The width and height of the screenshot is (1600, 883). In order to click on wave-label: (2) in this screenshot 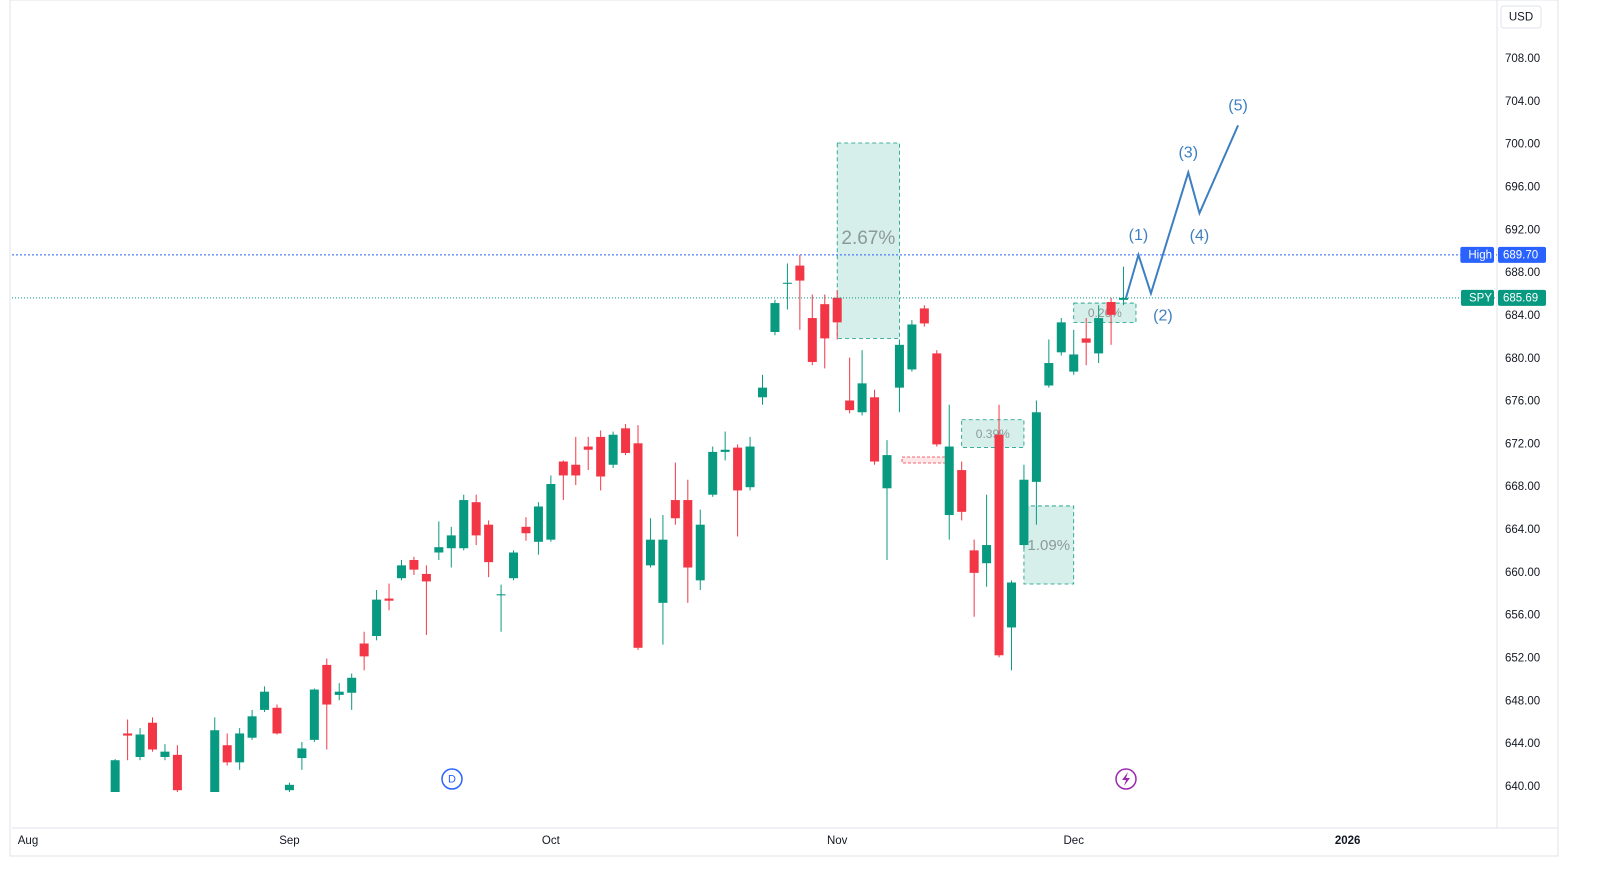, I will do `click(1163, 316)`.